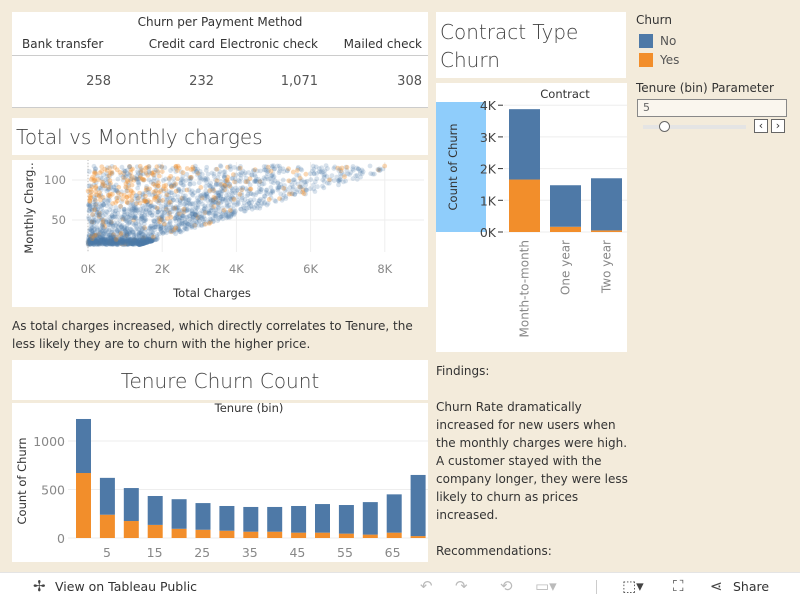 This screenshot has height=600, width=800. Describe the element at coordinates (426, 586) in the screenshot. I see `undo-icon: ↶` at that location.